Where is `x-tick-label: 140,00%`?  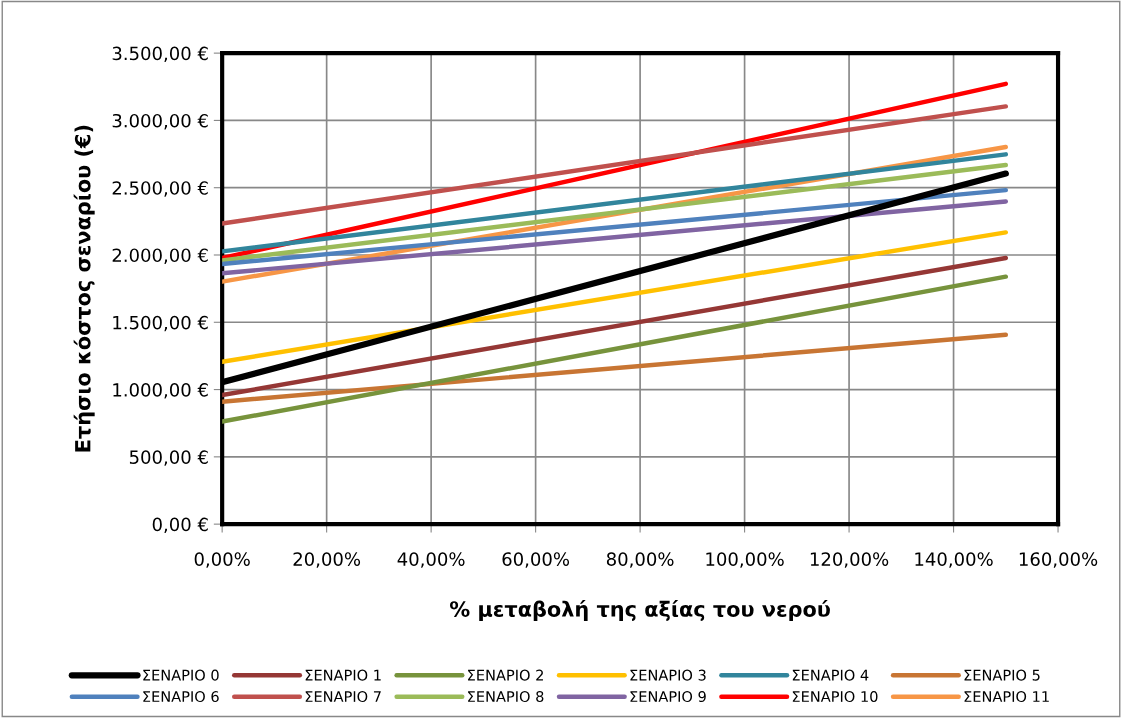
x-tick-label: 140,00% is located at coordinates (954, 560).